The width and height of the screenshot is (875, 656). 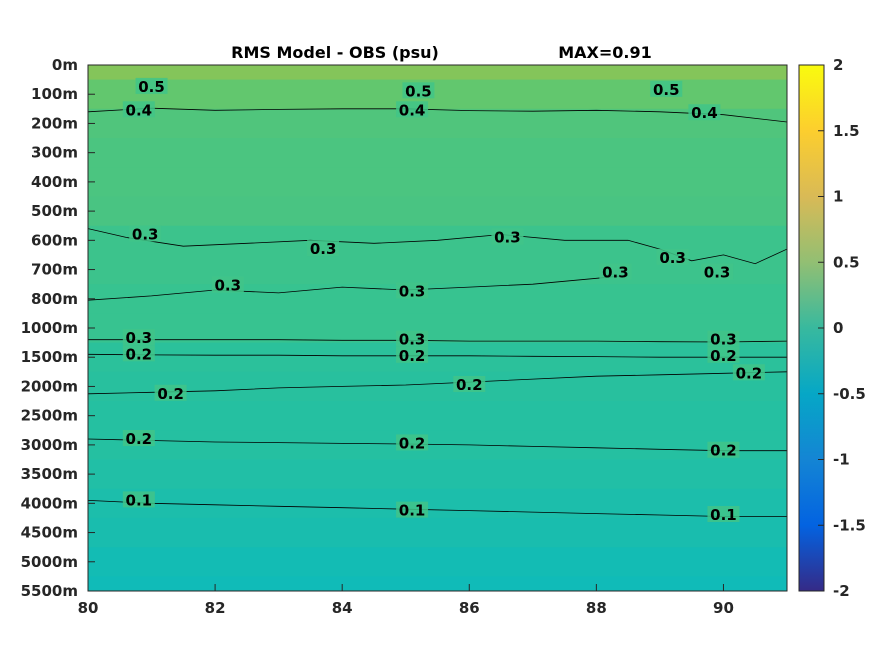 What do you see at coordinates (841, 460) in the screenshot?
I see `colorbar-tick-label: -1` at bounding box center [841, 460].